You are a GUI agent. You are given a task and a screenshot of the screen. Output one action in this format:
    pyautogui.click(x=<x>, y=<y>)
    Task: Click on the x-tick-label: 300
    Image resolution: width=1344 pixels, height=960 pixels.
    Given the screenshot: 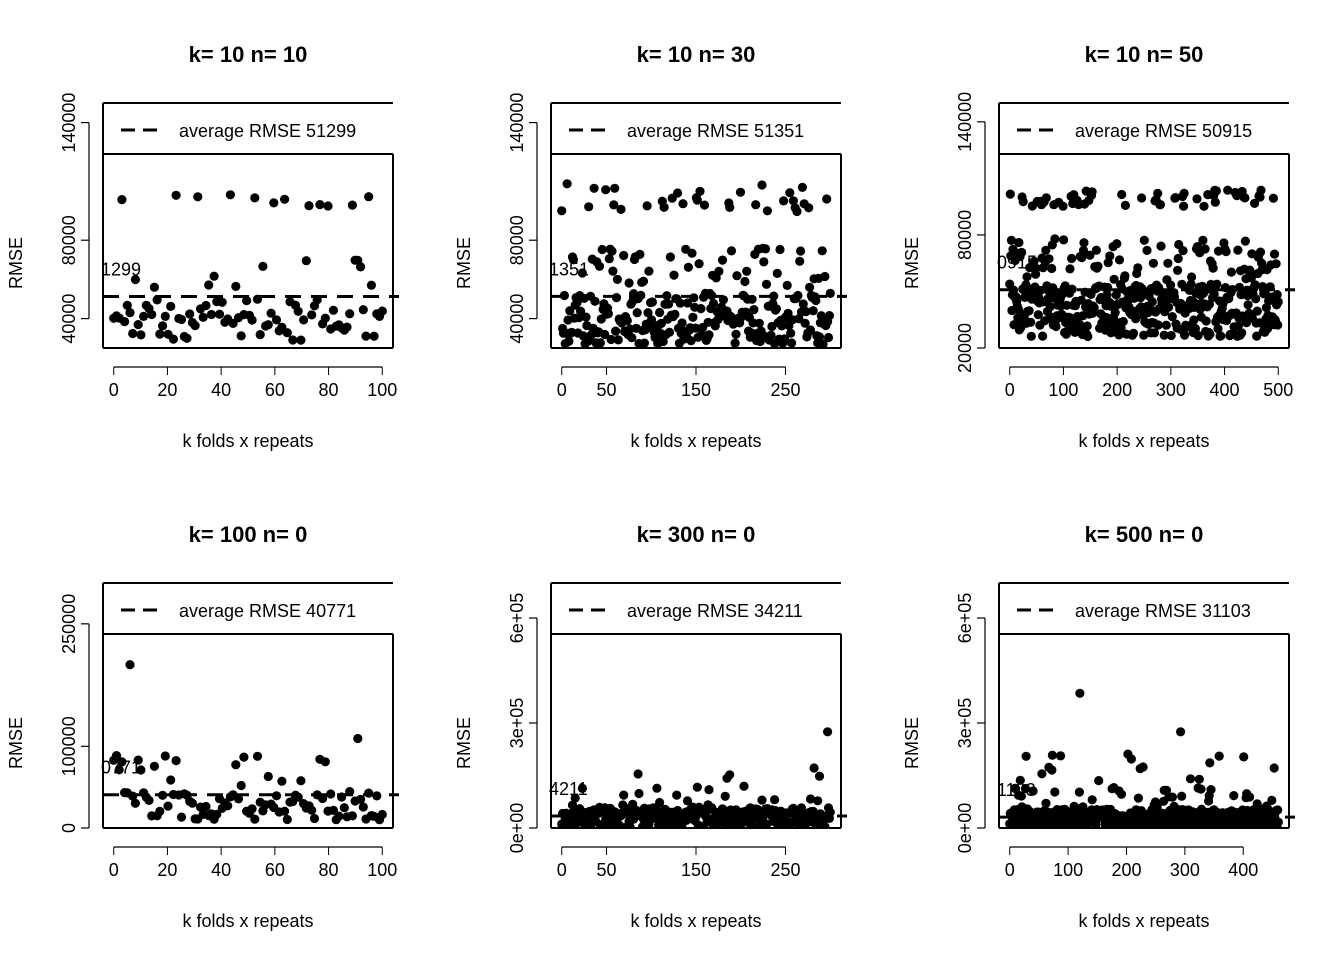 What is the action you would take?
    pyautogui.click(x=1171, y=390)
    